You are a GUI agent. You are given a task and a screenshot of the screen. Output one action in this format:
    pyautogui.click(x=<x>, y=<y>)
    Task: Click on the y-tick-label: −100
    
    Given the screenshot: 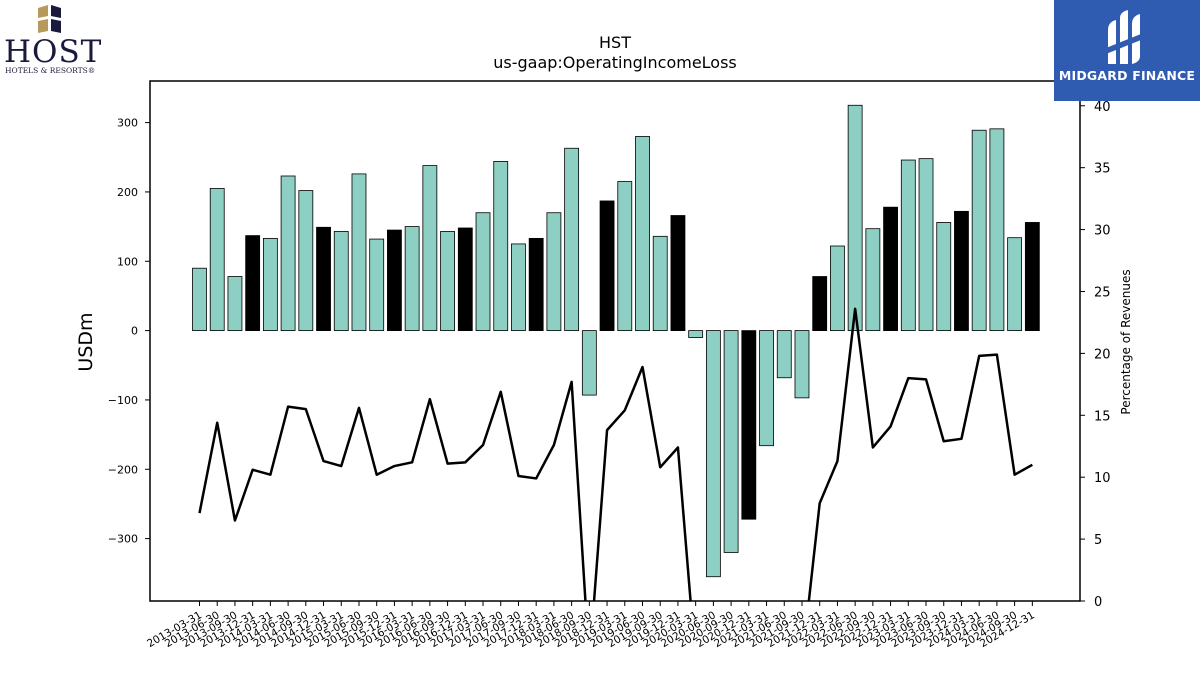 What is the action you would take?
    pyautogui.click(x=123, y=400)
    